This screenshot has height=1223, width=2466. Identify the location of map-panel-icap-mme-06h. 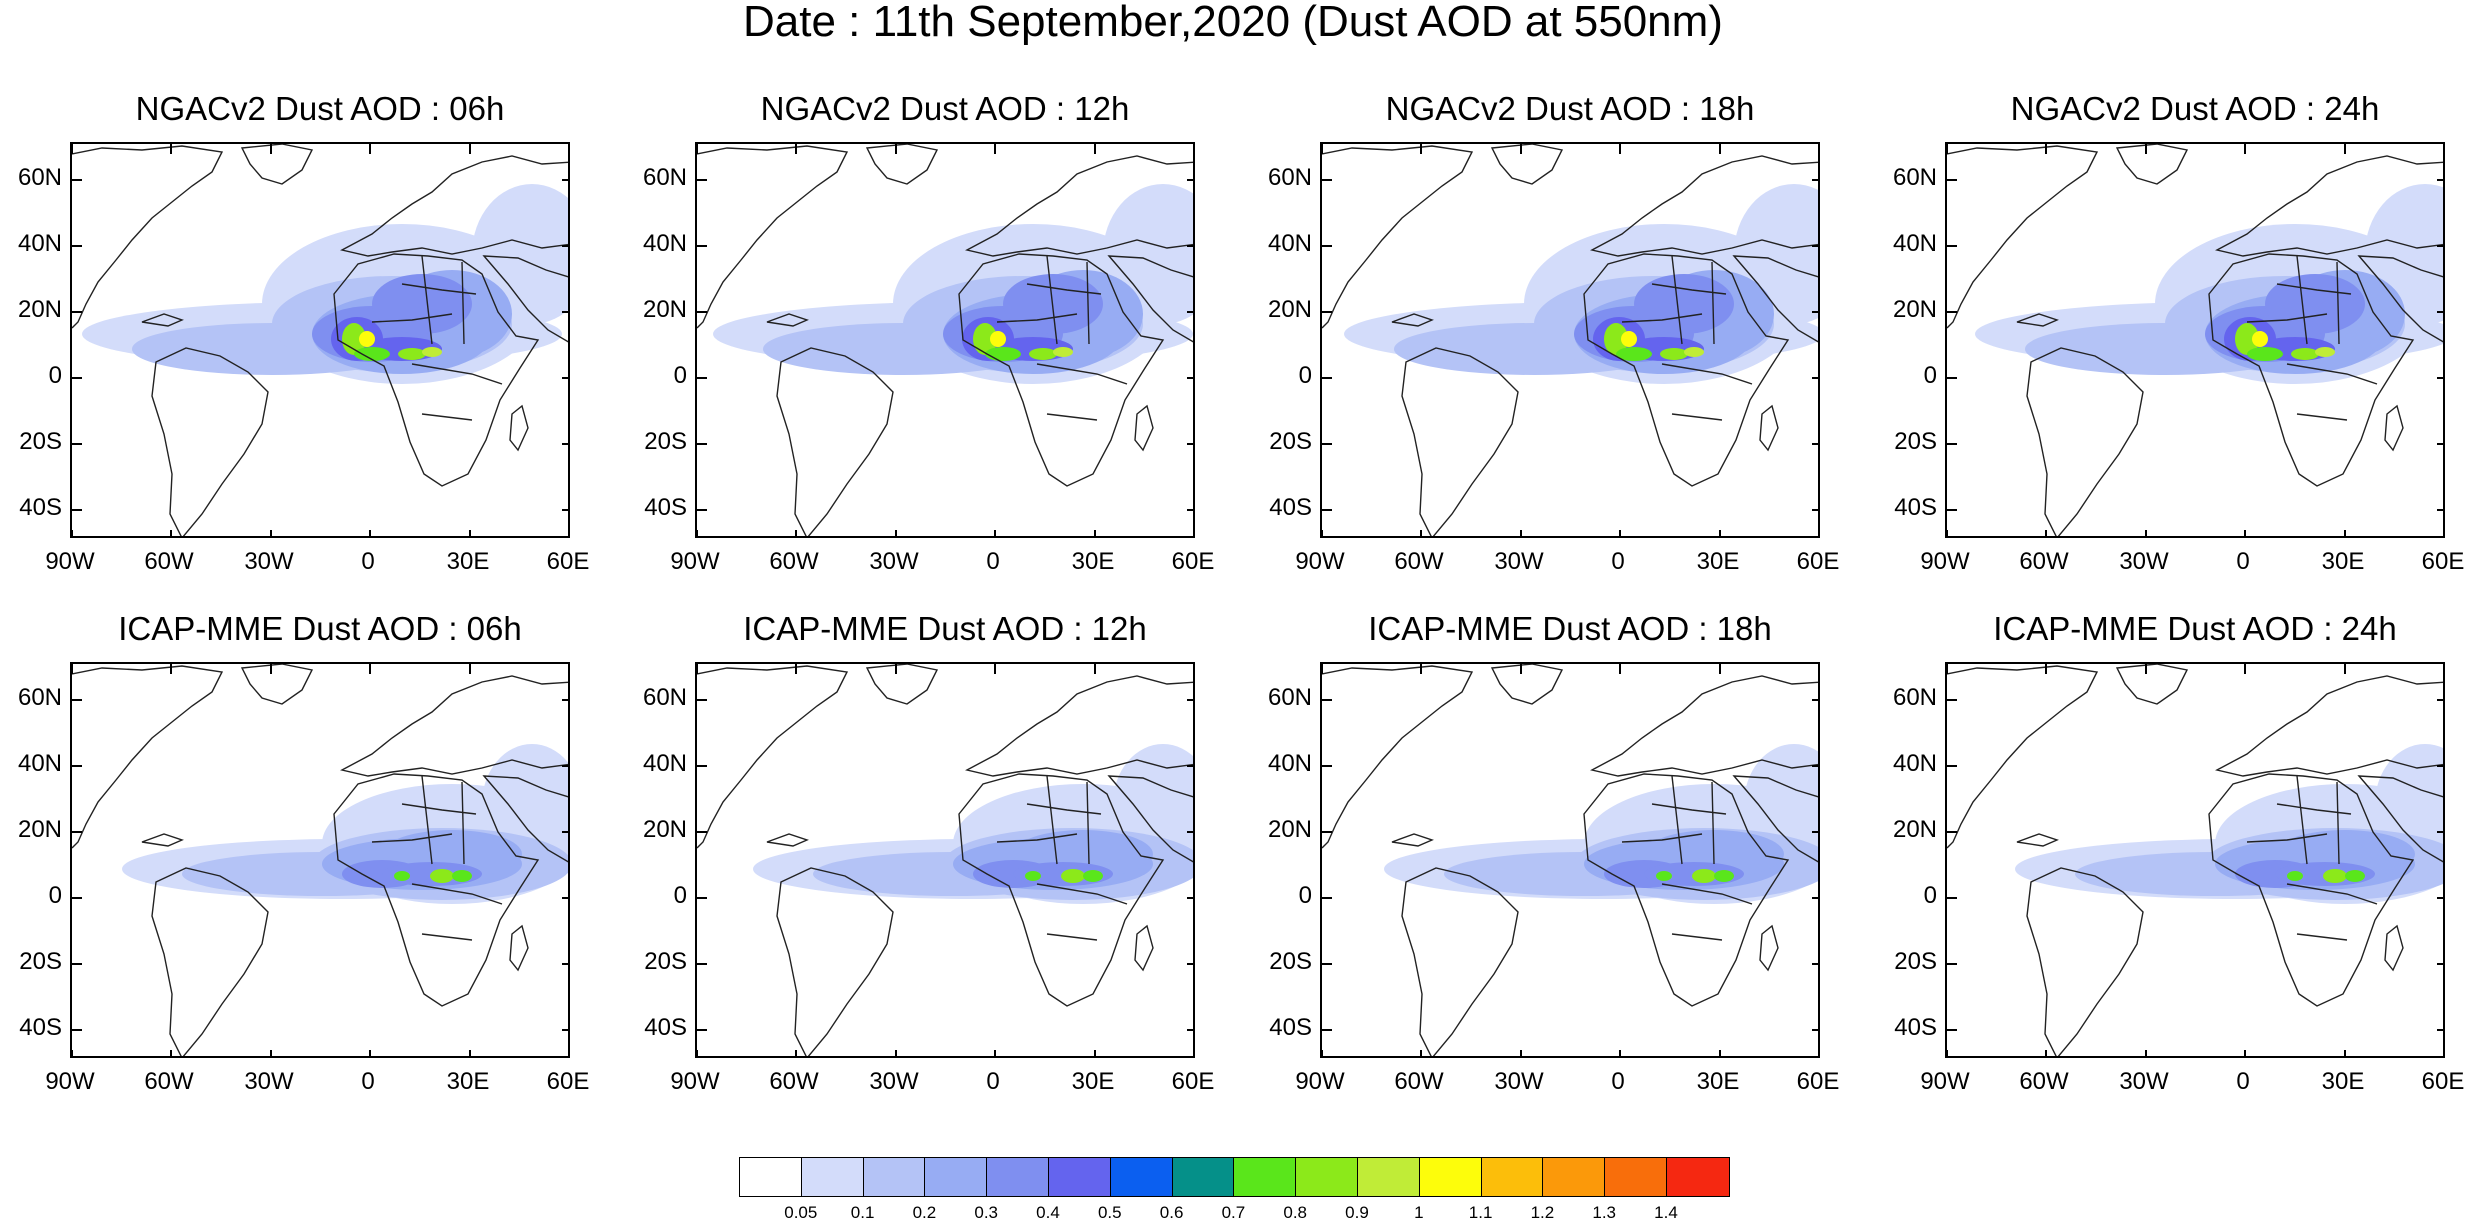
(320, 860).